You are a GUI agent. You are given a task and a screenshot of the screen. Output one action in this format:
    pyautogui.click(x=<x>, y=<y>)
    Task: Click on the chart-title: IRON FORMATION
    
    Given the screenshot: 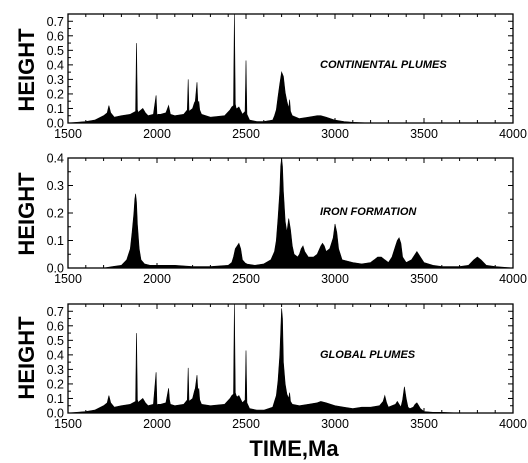 What is the action you would take?
    pyautogui.click(x=368, y=212)
    